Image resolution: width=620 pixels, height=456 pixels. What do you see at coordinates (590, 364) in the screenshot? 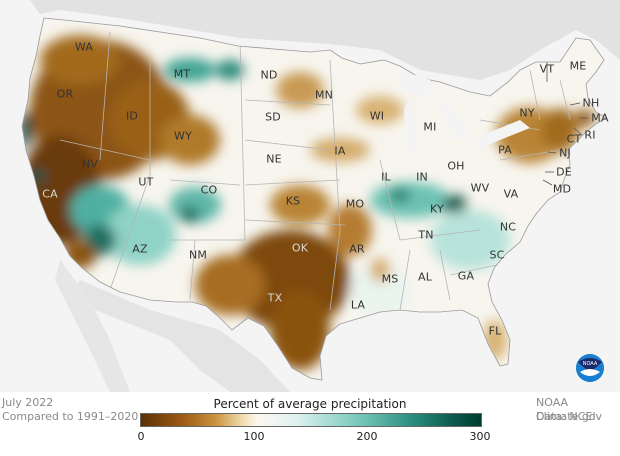
I see `svg-text: NOAA` at bounding box center [590, 364].